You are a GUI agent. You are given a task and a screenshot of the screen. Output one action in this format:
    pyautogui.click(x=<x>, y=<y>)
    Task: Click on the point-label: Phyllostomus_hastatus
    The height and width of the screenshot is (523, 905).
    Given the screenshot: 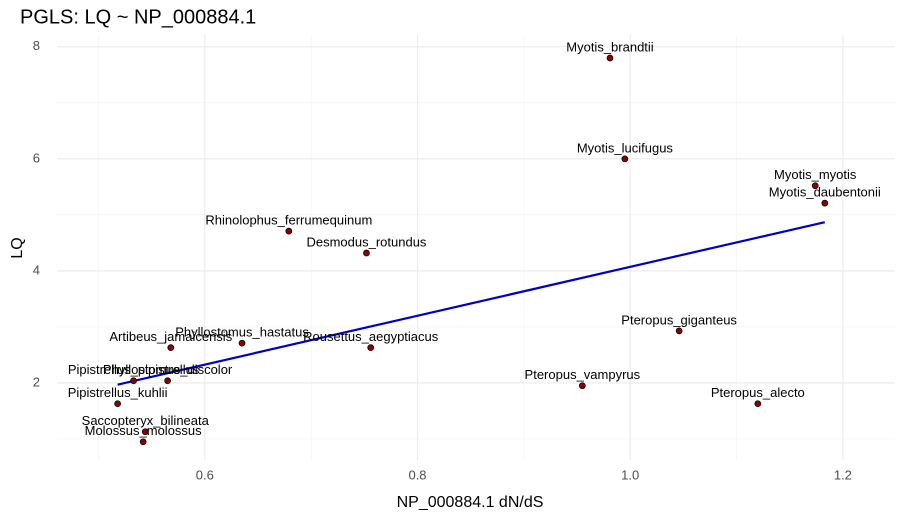 What is the action you would take?
    pyautogui.click(x=242, y=332)
    